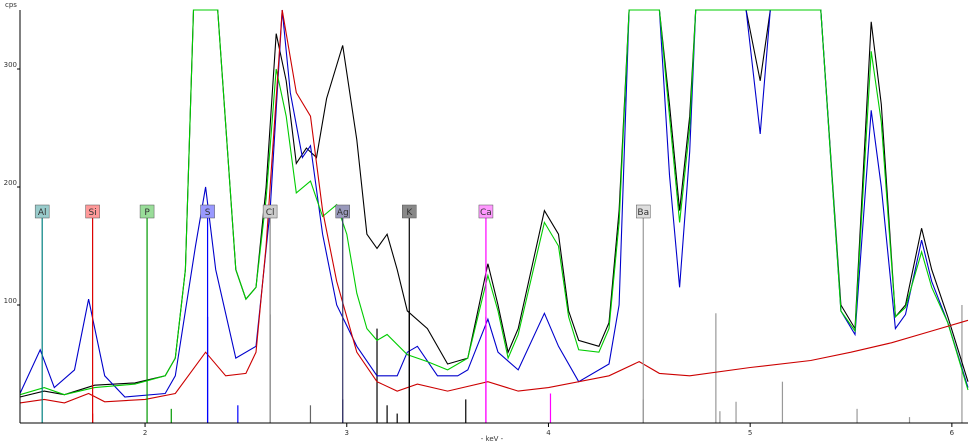 Image resolution: width=975 pixels, height=445 pixels. What do you see at coordinates (10, 183) in the screenshot?
I see `y-tick-label: 200` at bounding box center [10, 183].